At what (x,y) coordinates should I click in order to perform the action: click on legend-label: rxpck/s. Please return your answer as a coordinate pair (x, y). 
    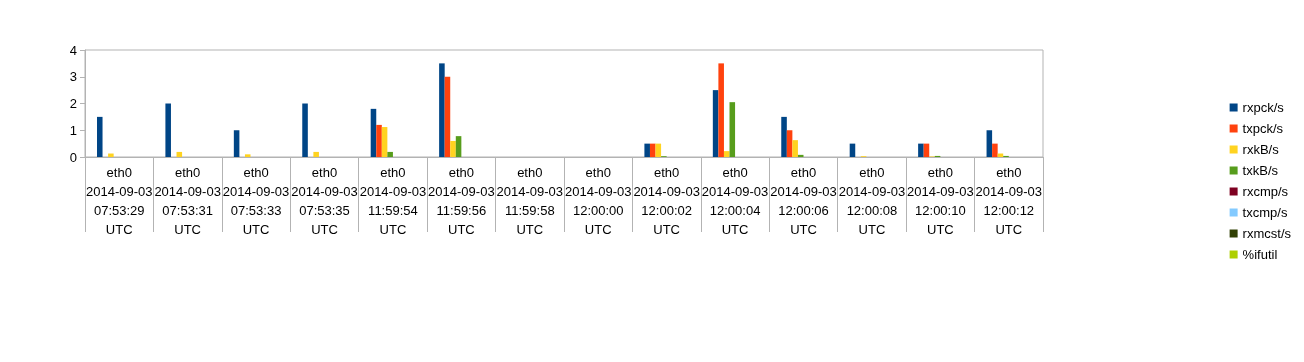
    Looking at the image, I should click on (1263, 107).